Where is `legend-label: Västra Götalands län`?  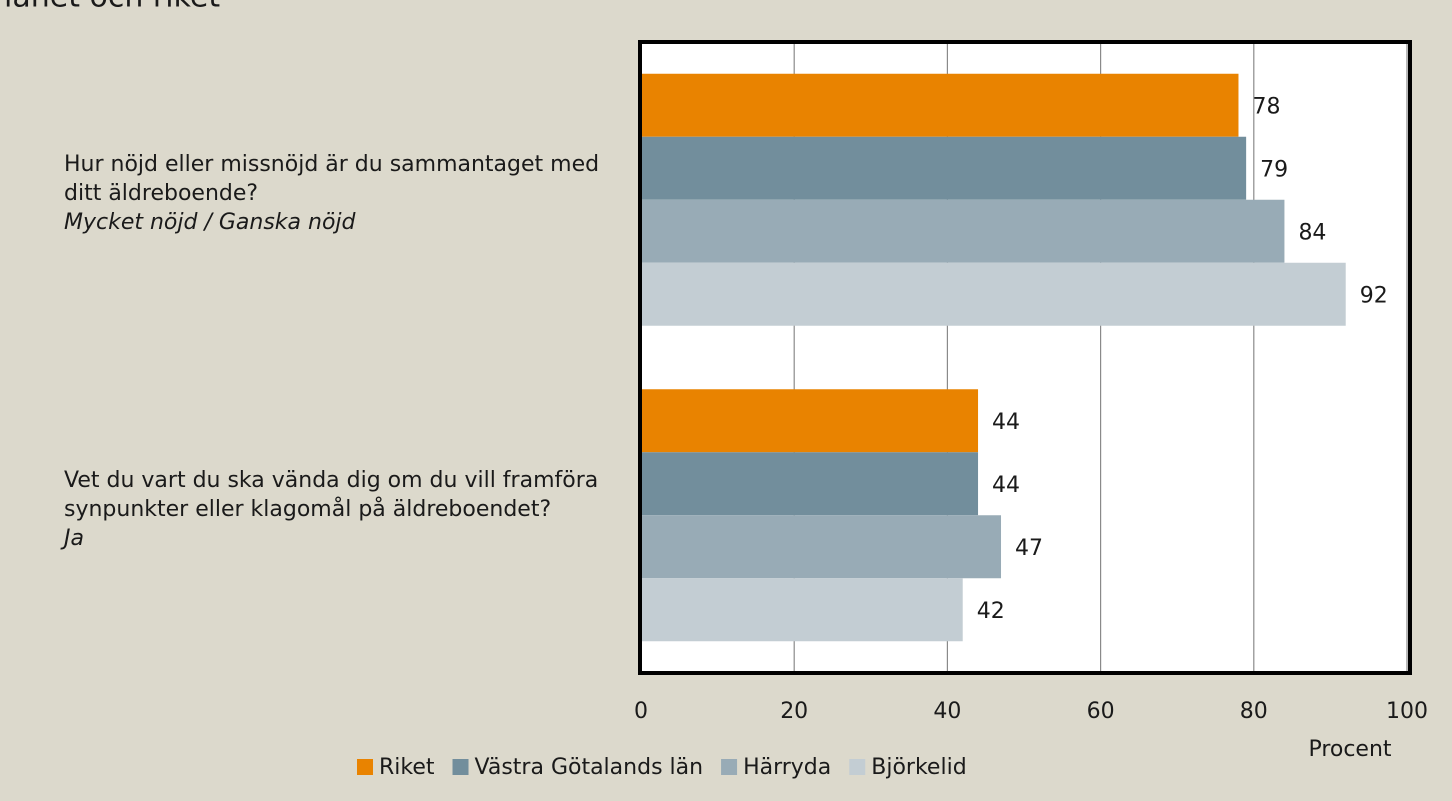
legend-label: Västra Götalands län is located at coordinates (589, 767).